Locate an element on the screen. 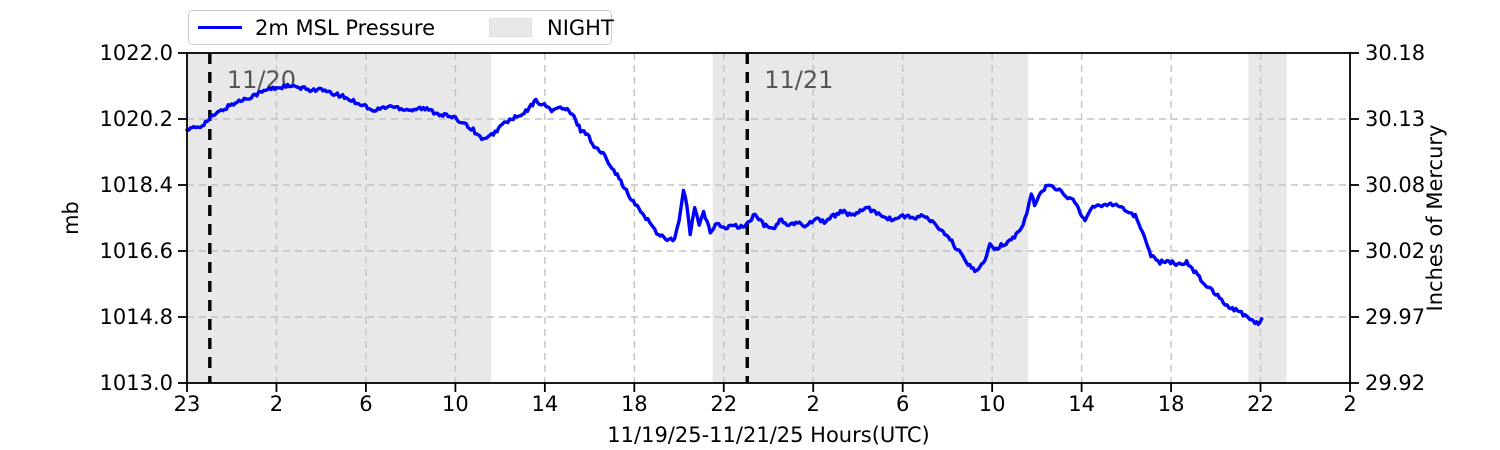 The image size is (1500, 450). y-left-tick-label: 1013.0 is located at coordinates (136, 383).